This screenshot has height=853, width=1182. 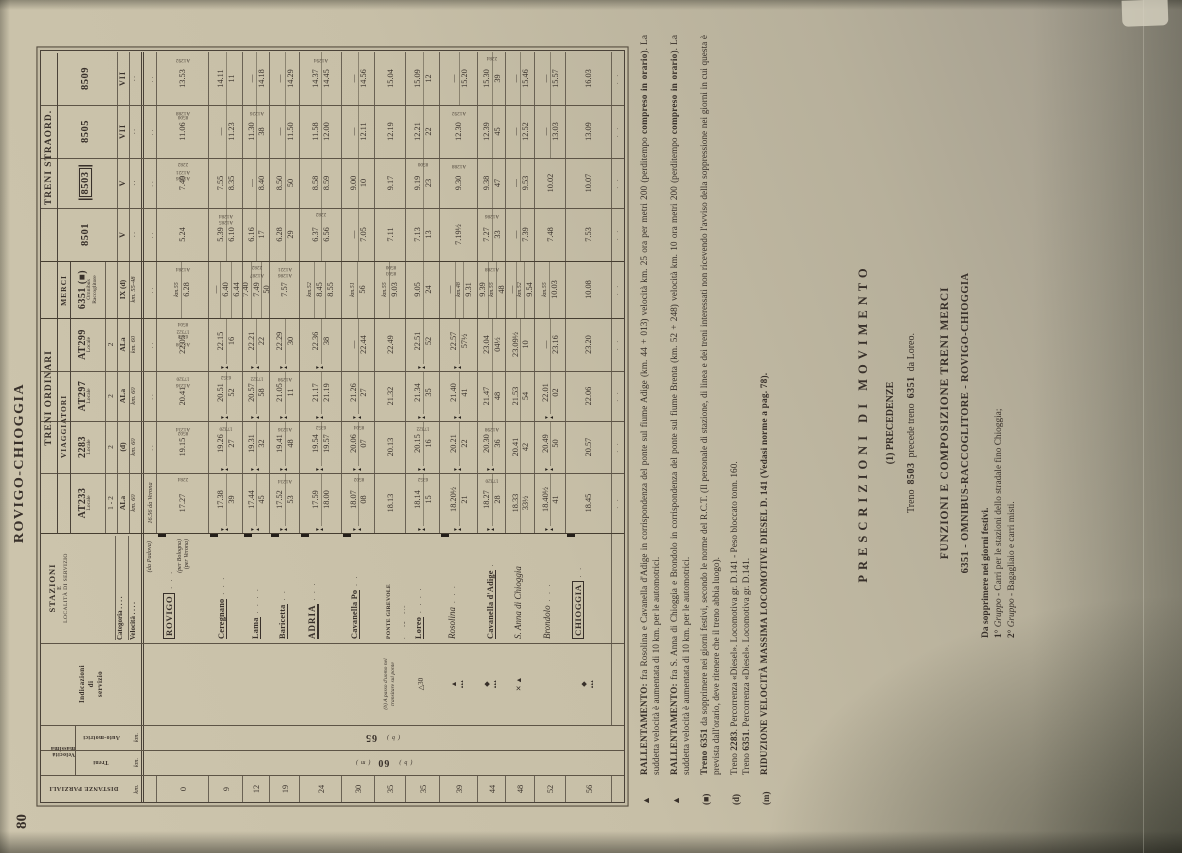 What do you see at coordinates (279, 341) in the screenshot?
I see `time-value: 22.29` at bounding box center [279, 341].